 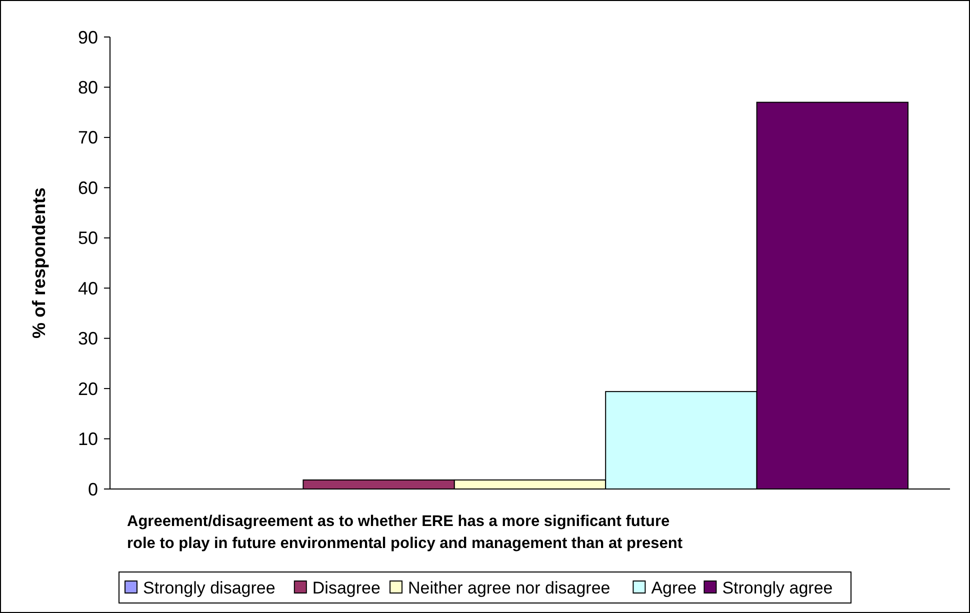 What do you see at coordinates (39, 263) in the screenshot?
I see `y-axis-title: % of respondents` at bounding box center [39, 263].